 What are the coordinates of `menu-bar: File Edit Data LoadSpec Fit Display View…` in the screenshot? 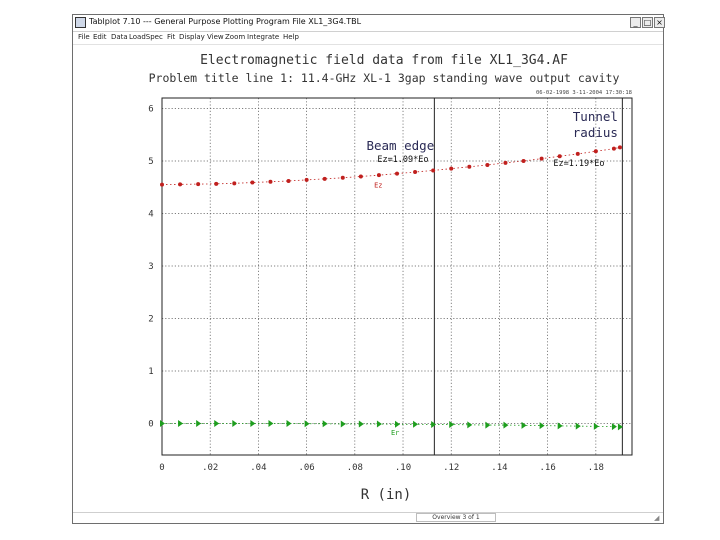 It's located at (368, 38).